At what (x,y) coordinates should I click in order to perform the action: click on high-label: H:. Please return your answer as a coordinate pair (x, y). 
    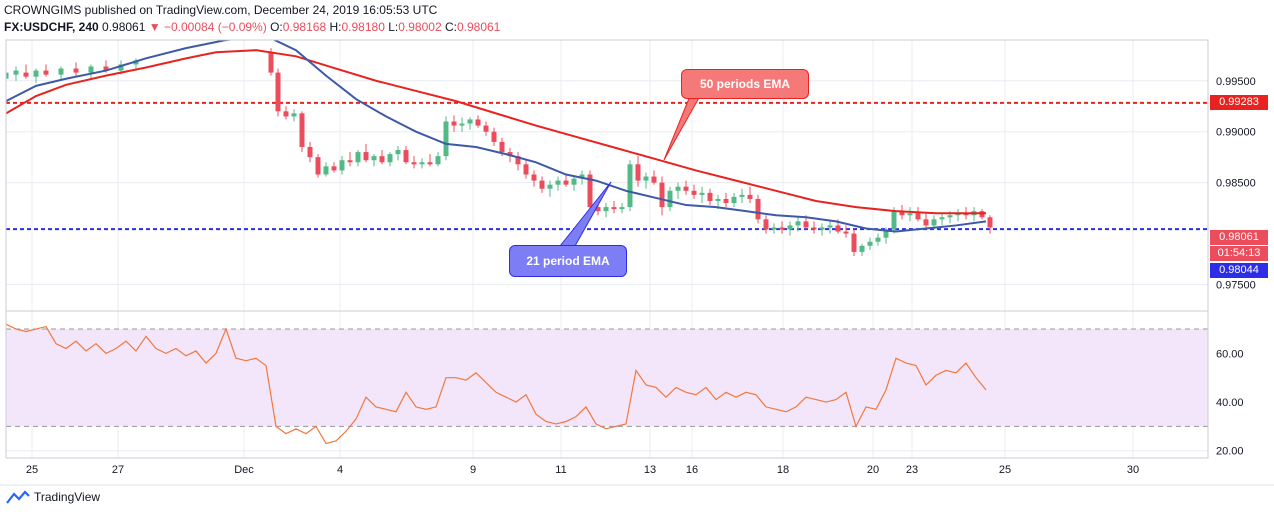
    Looking at the image, I should click on (335, 27).